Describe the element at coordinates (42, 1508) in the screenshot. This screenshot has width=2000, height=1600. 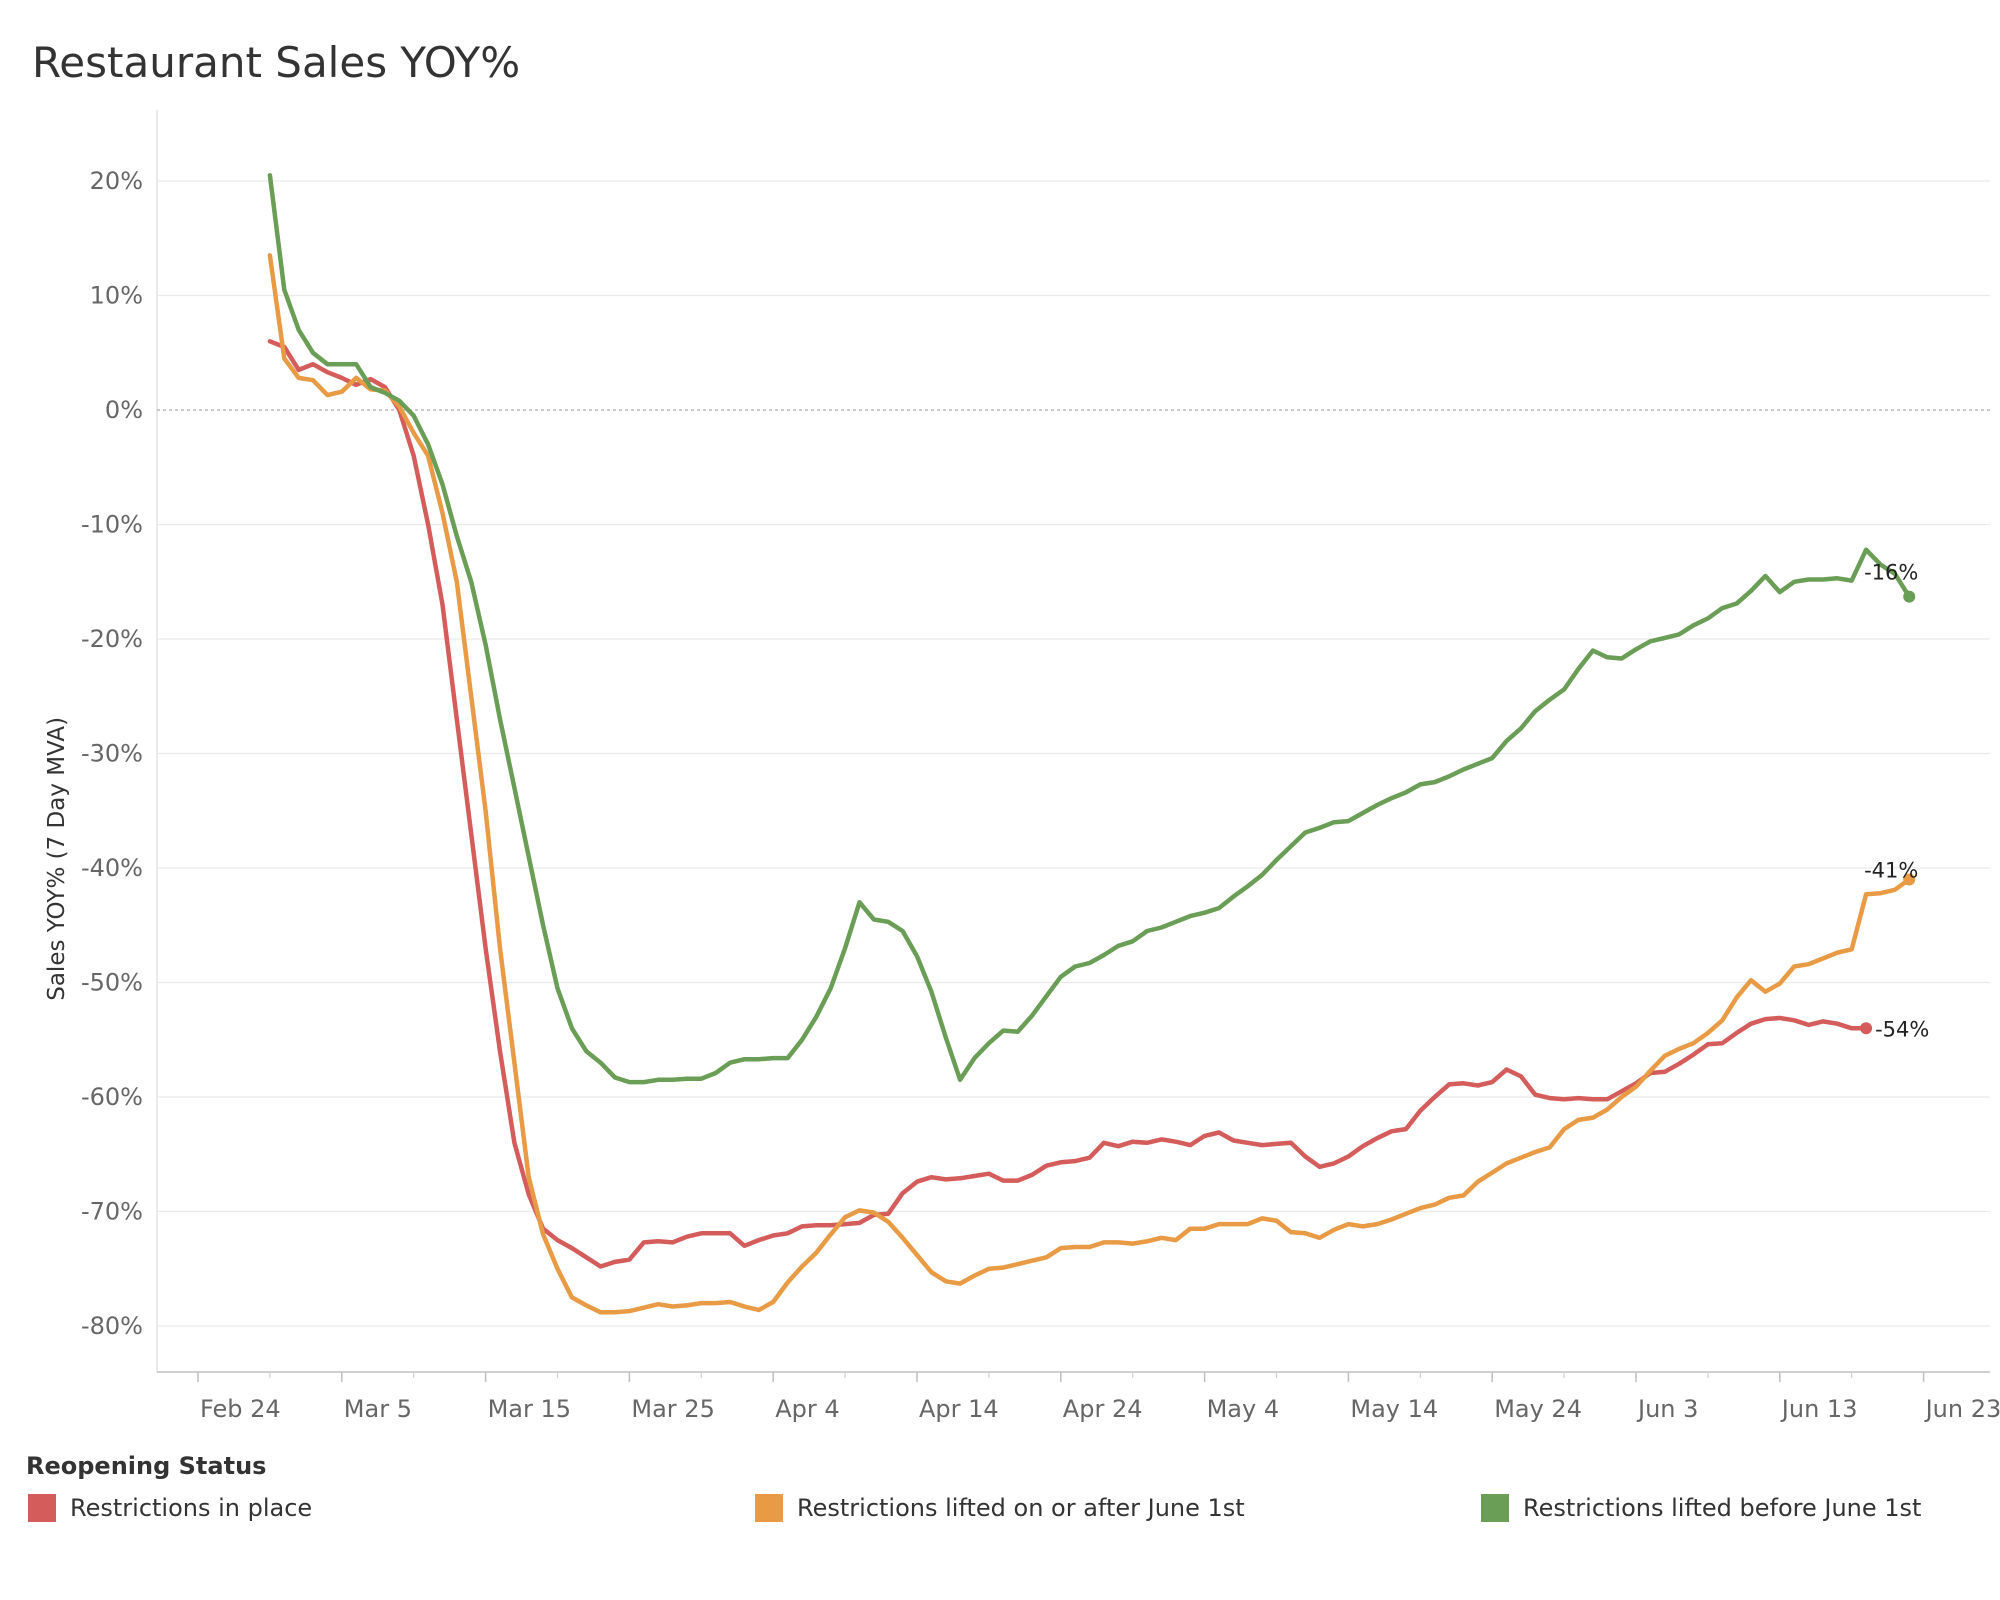
I see `legend-swatch-red` at that location.